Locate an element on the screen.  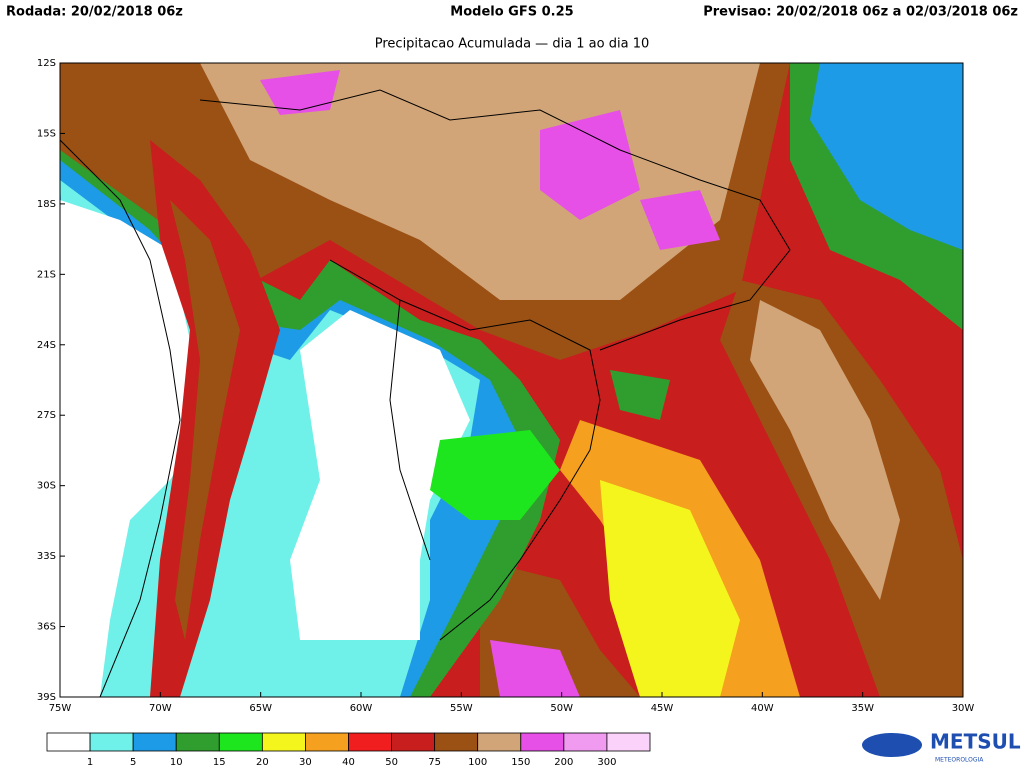
colorbar-label: 40 is located at coordinates (348, 762).